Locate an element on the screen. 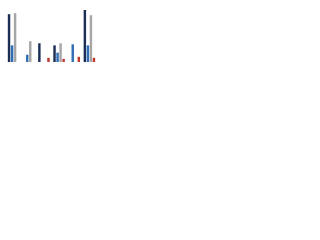  chart is located at coordinates (50, 35).